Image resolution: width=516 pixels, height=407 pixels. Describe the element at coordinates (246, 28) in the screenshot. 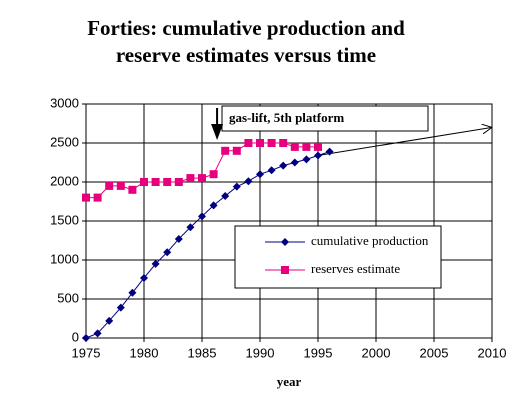

I see `chart-title: Forties: cumulative production and` at that location.